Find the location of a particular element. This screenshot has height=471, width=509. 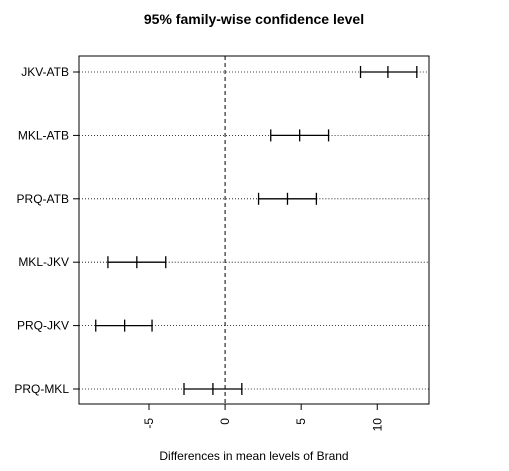

y-tick-label: PRQ-MKL is located at coordinates (41, 389).